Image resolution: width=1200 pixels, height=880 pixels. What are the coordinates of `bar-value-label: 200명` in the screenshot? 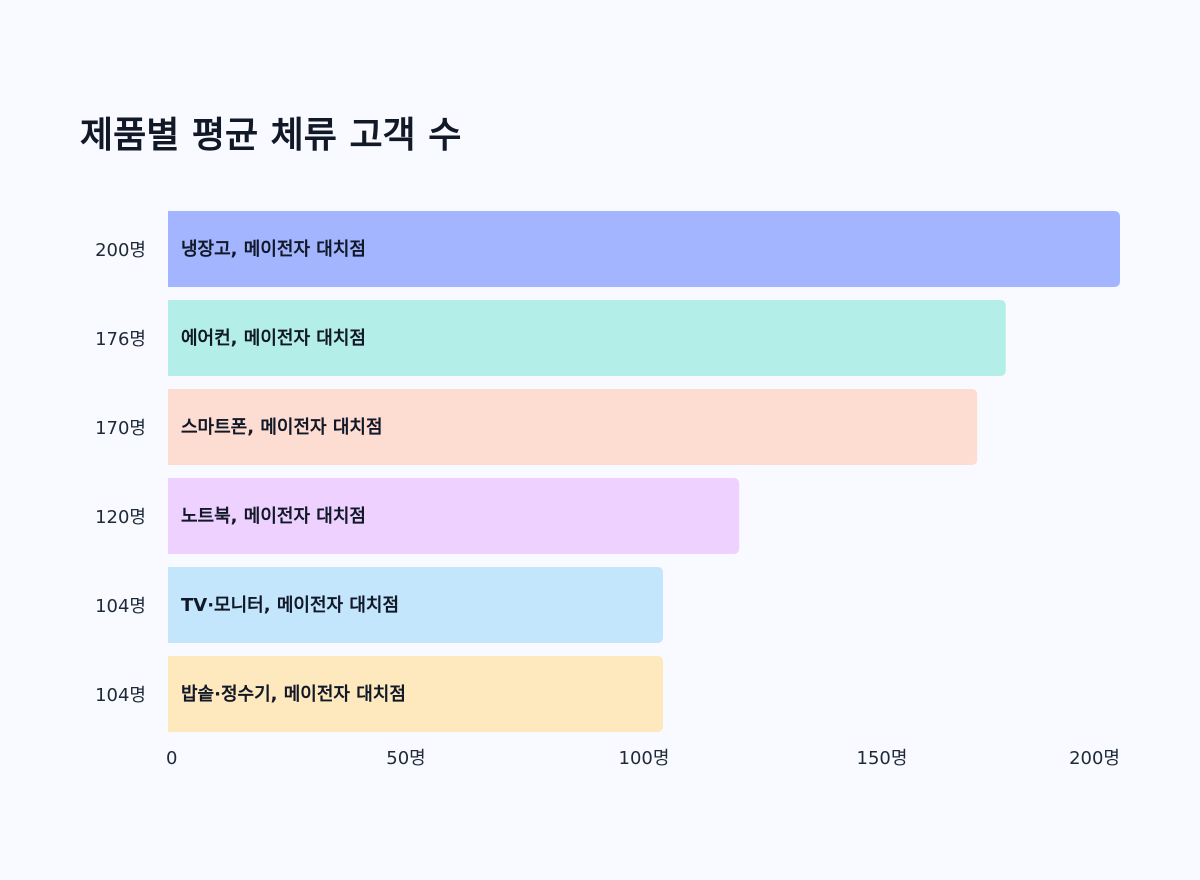 It's located at (120, 250).